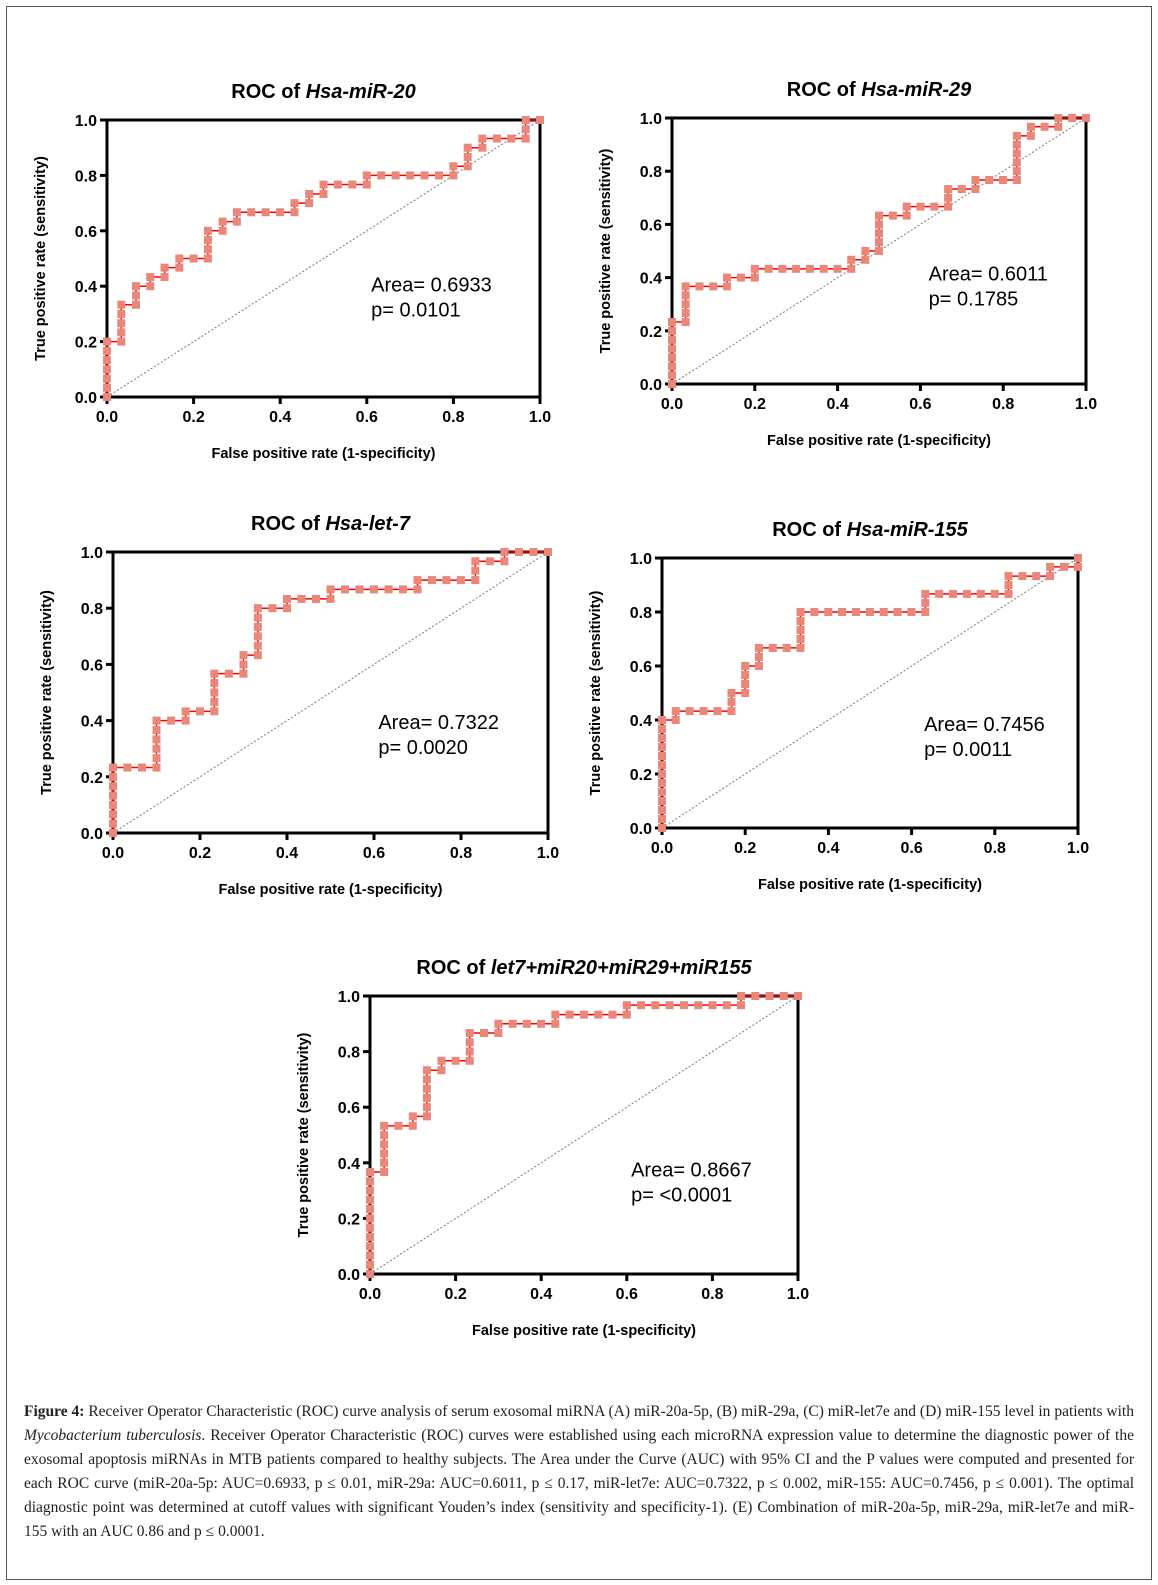 This screenshot has height=1585, width=1158. What do you see at coordinates (548, 853) in the screenshot?
I see `x-tick-label: 1.0` at bounding box center [548, 853].